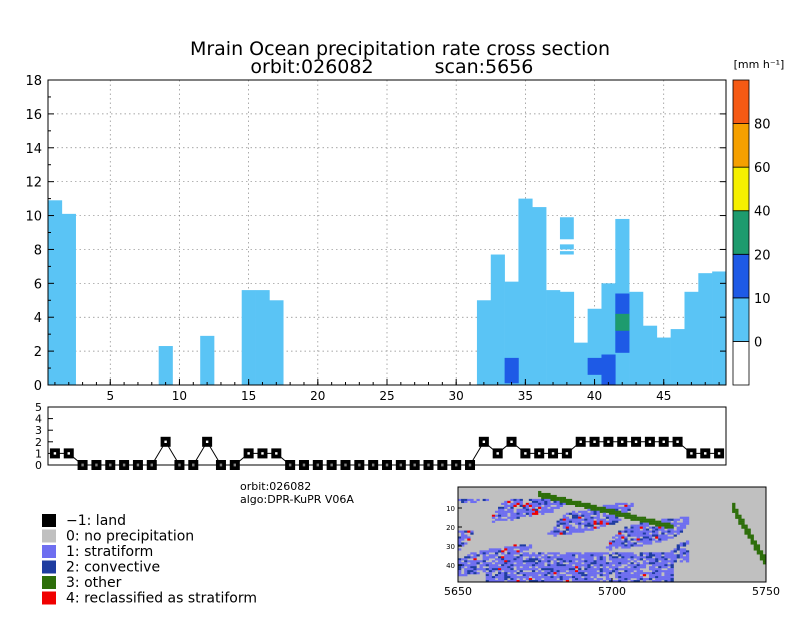  I want to click on map-y-tick-label: 40, so click(450, 566).